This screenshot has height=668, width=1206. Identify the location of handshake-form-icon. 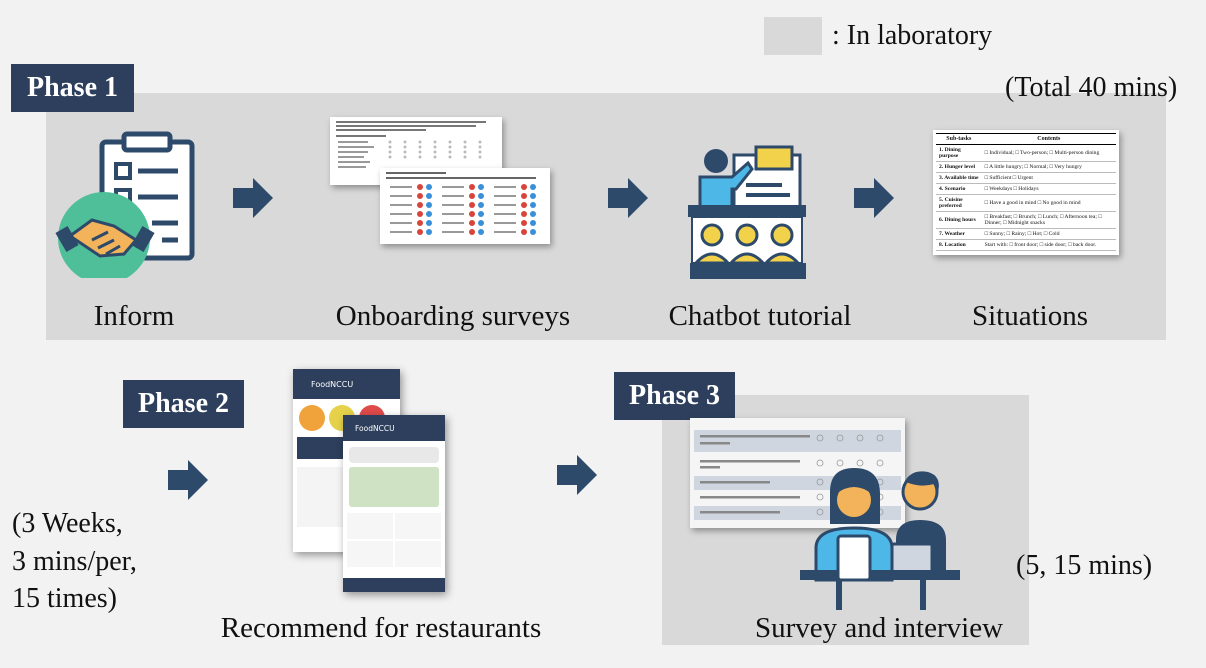
(125, 204).